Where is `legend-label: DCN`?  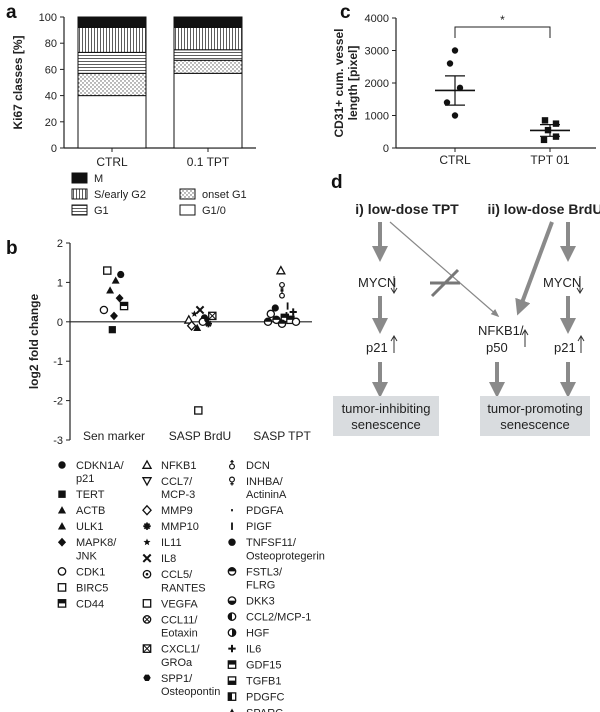 legend-label: DCN is located at coordinates (258, 466).